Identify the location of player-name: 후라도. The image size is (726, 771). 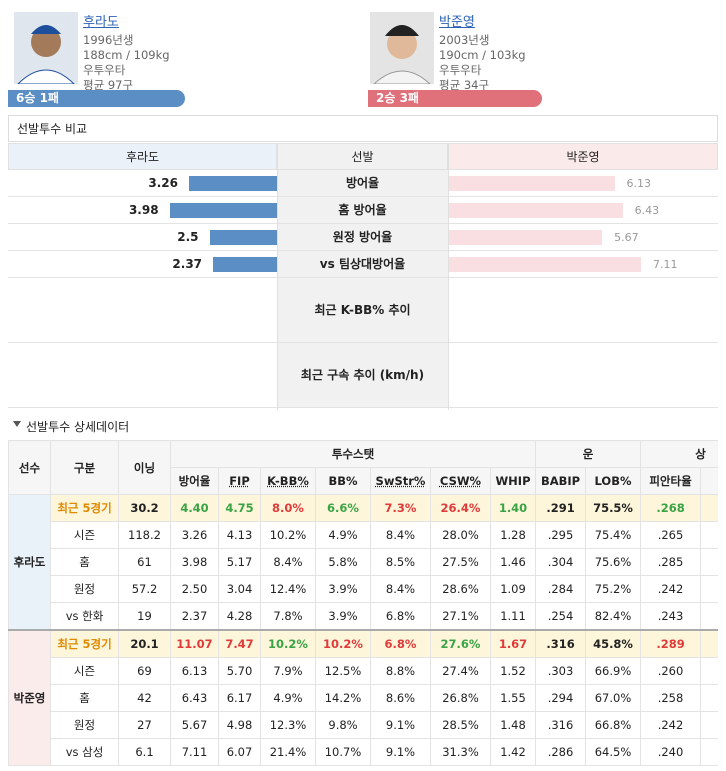
(101, 22).